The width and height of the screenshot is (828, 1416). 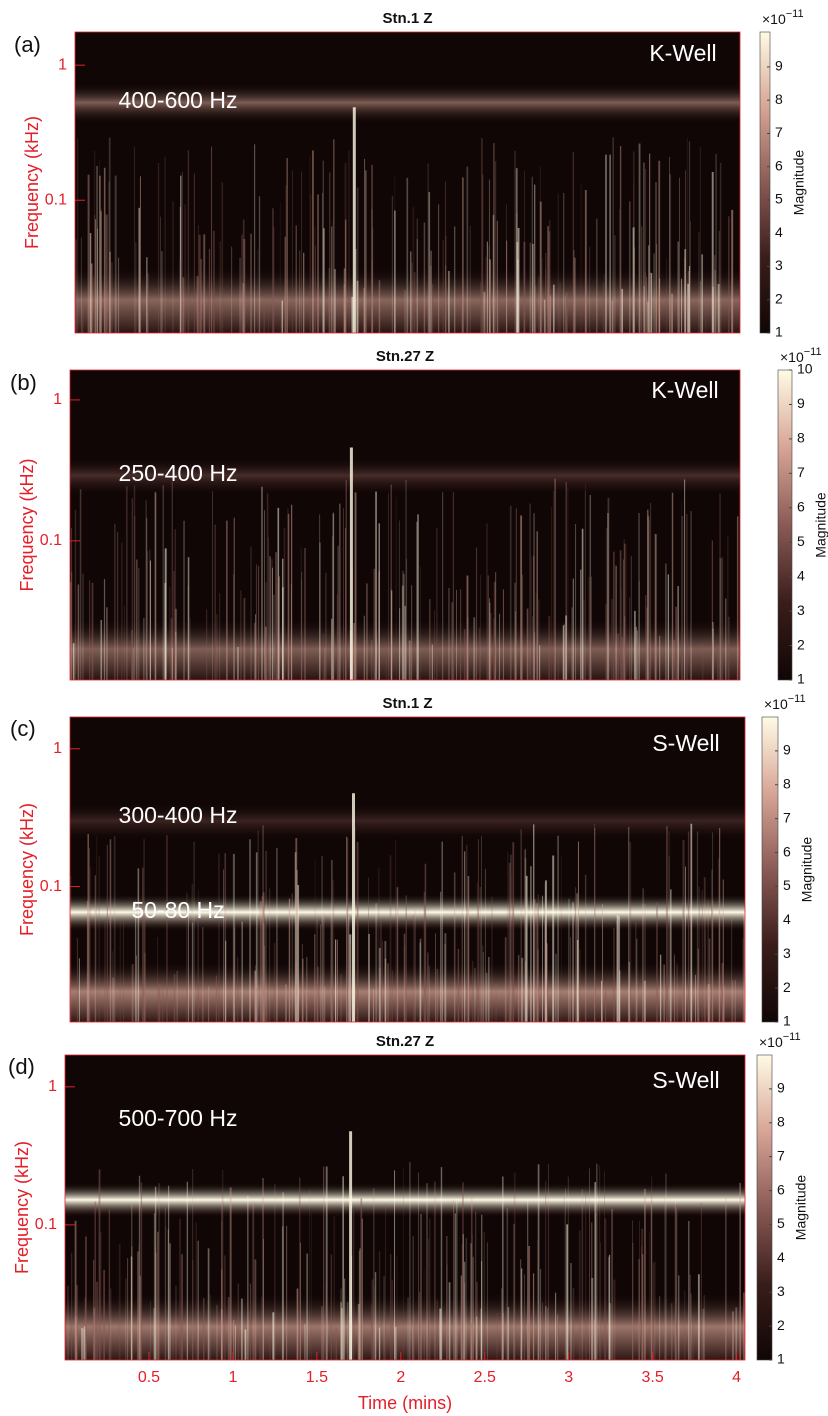 I want to click on panel-label: (d), so click(x=21, y=1066).